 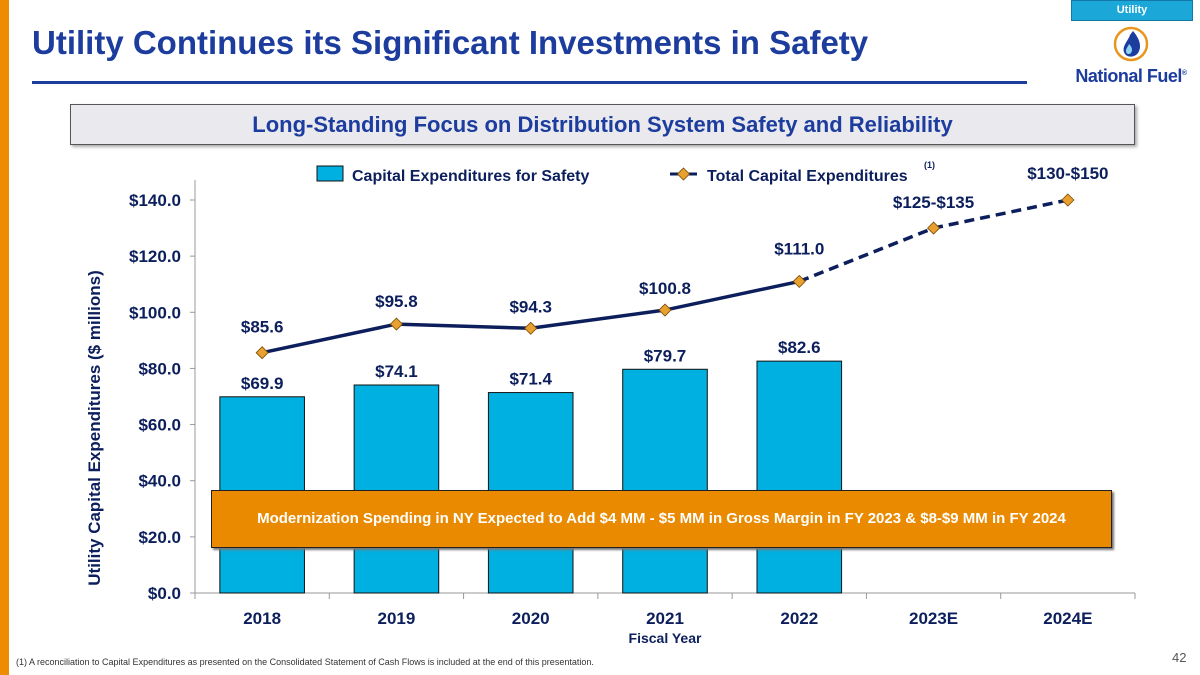 I want to click on flame-icon, so click(x=1131, y=44).